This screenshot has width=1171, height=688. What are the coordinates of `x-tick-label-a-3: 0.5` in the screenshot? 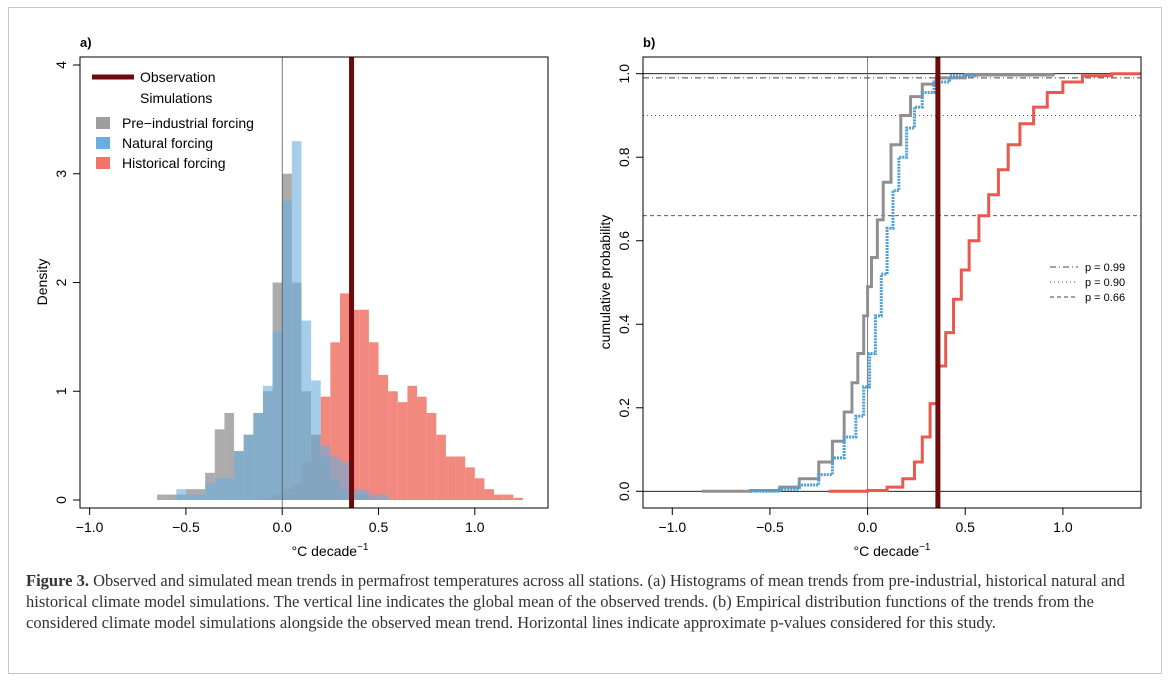 It's located at (379, 527).